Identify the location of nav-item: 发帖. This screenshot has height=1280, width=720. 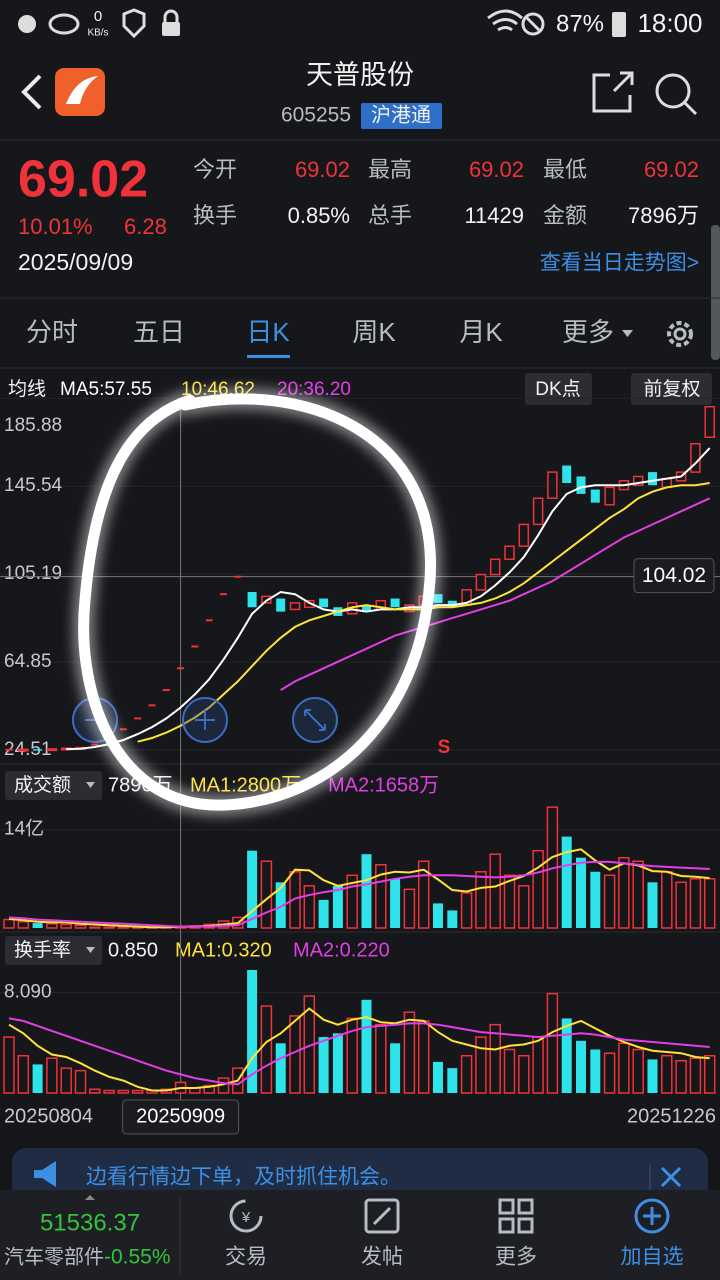
(382, 1257).